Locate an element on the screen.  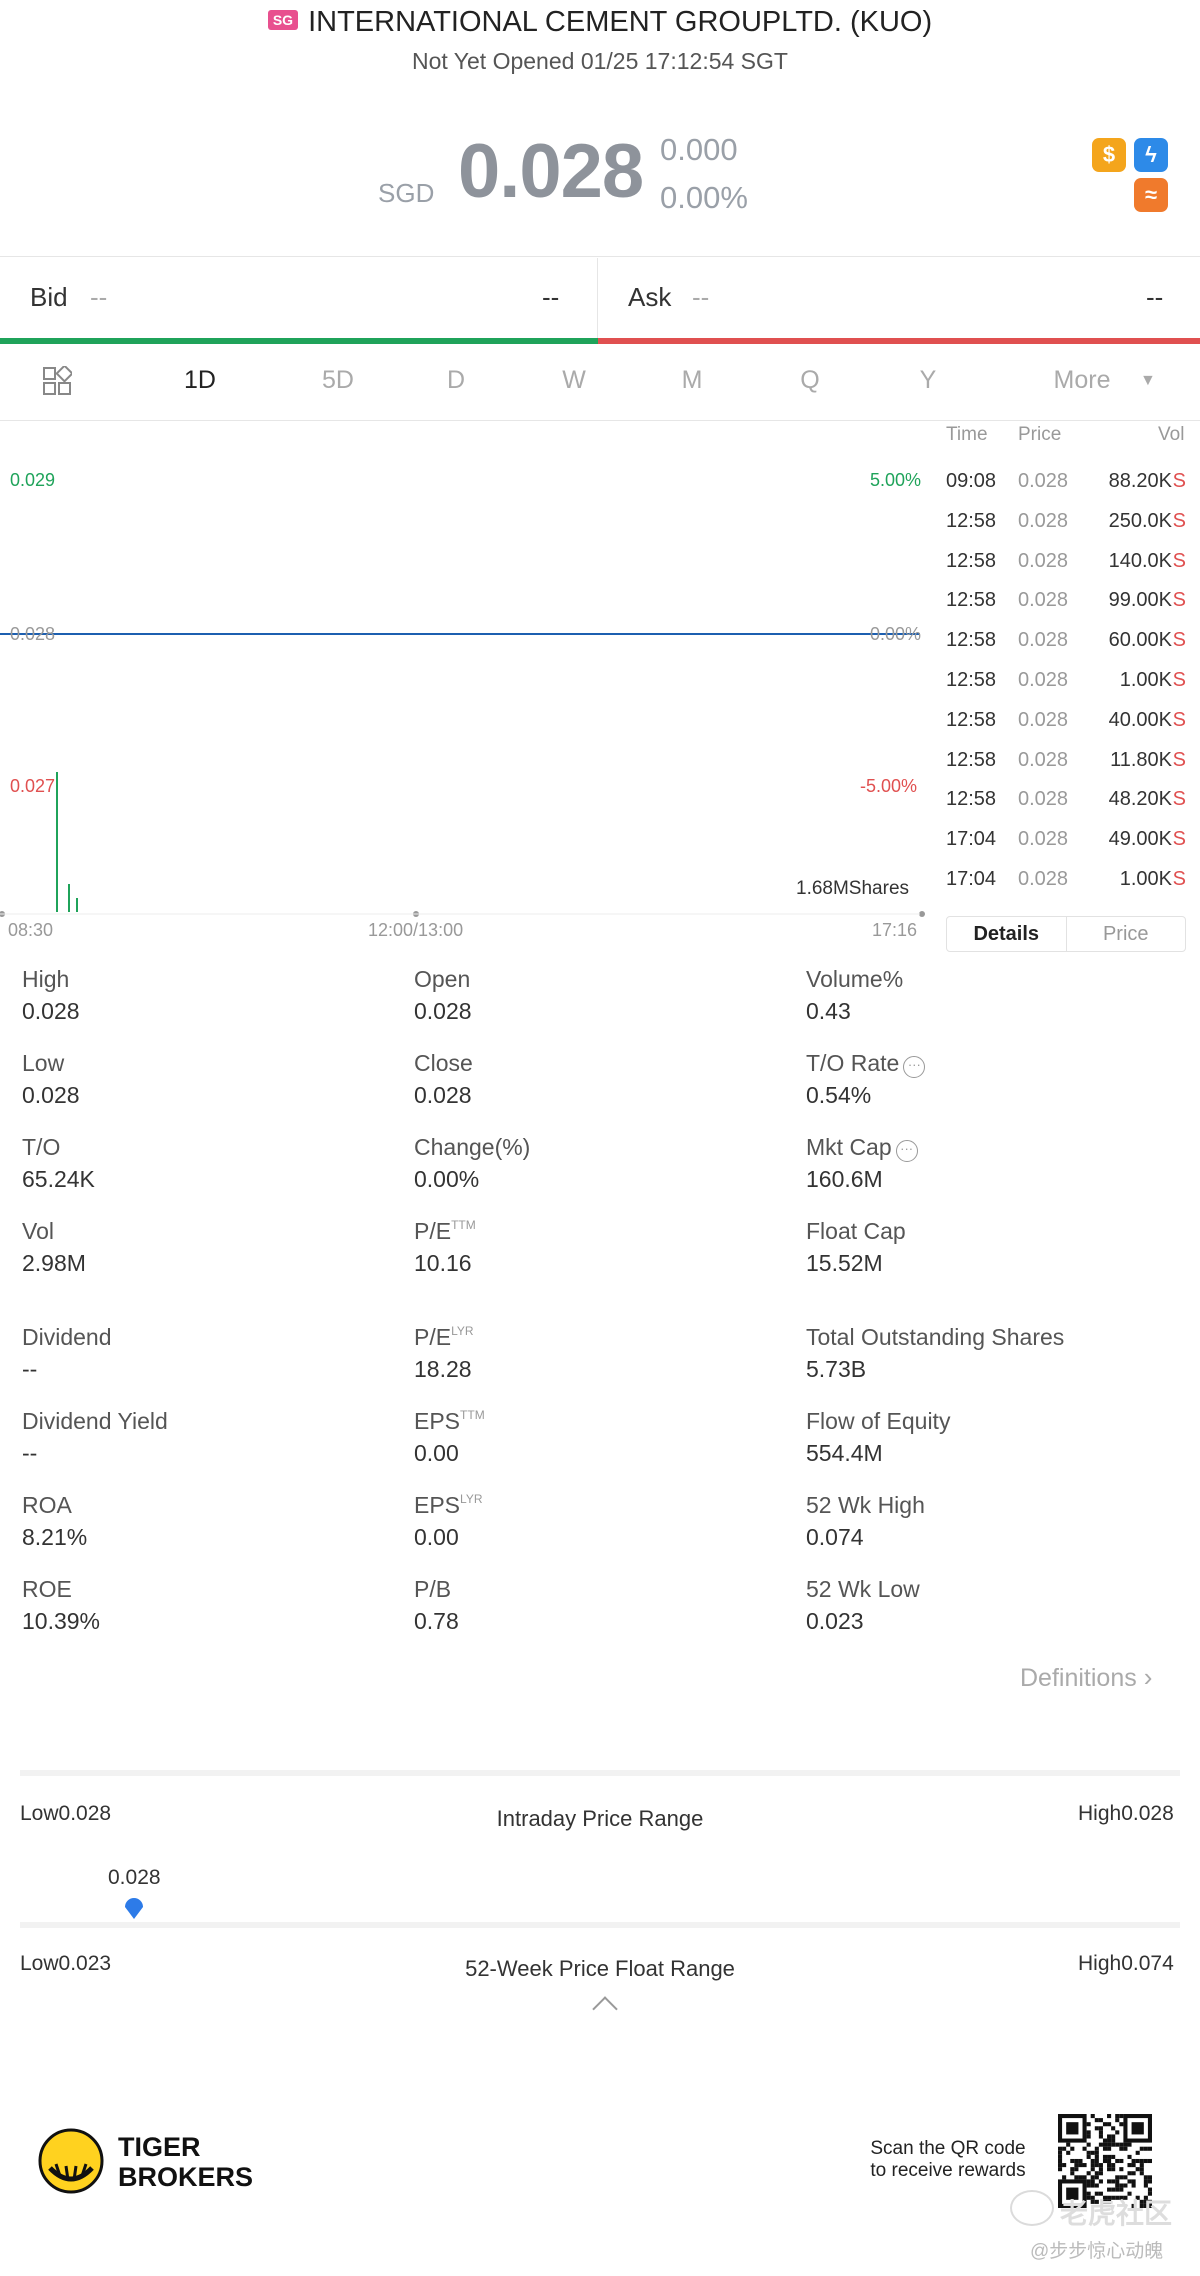
trades-header-time: Time is located at coordinates (967, 434).